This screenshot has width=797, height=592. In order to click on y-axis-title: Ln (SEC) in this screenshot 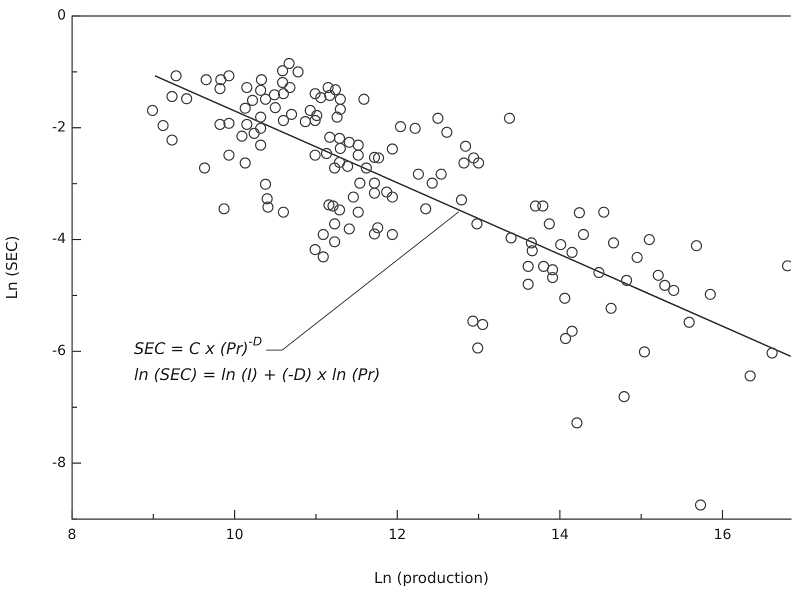, I will do `click(11, 268)`.